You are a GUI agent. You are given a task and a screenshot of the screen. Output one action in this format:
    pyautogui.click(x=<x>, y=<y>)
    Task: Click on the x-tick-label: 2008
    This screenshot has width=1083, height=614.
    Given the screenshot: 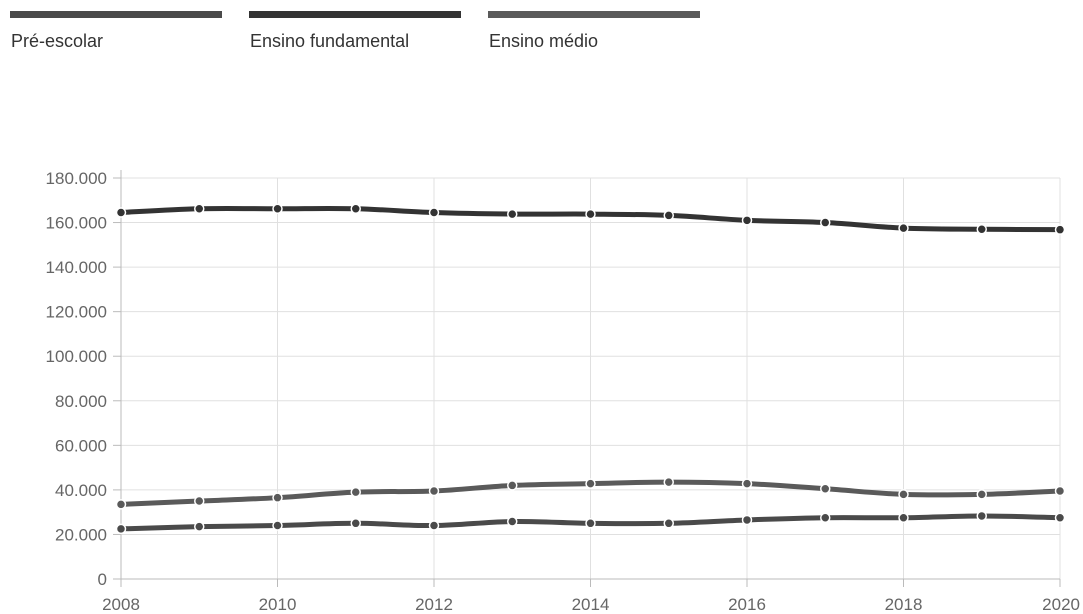 What is the action you would take?
    pyautogui.click(x=121, y=604)
    